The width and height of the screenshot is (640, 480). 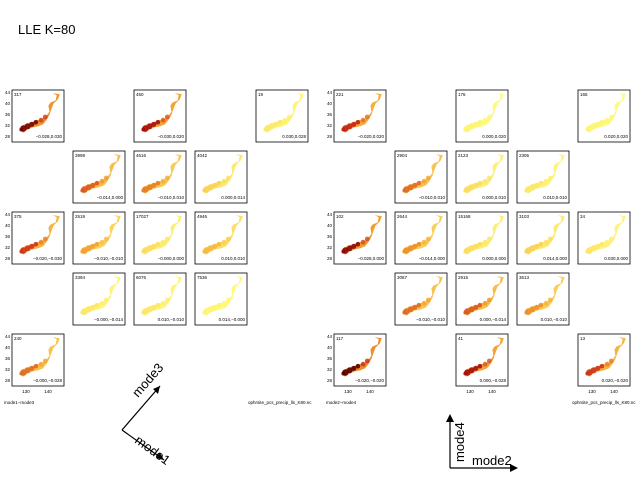 What do you see at coordinates (202, 155) in the screenshot?
I see `panel-count: 4042` at bounding box center [202, 155].